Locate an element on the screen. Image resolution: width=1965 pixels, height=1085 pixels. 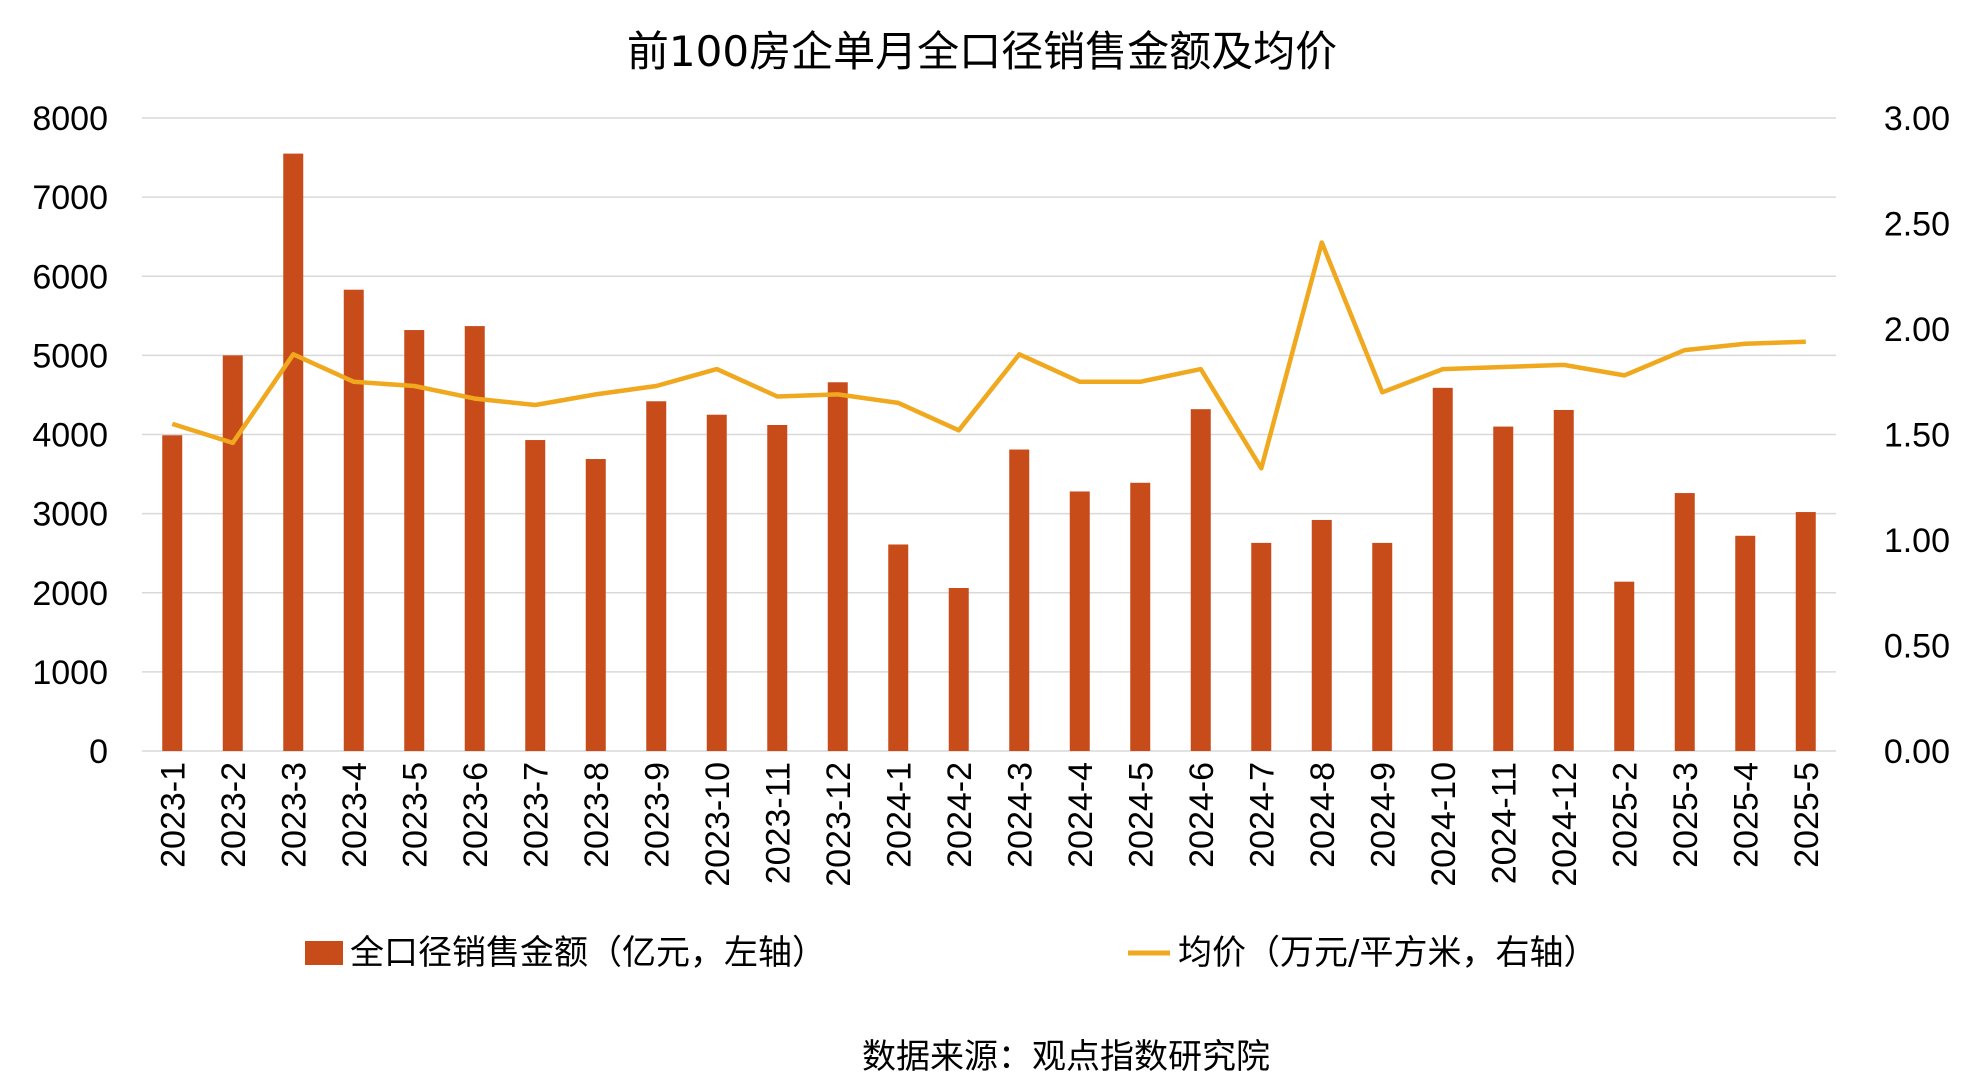
left-tick-label: 2000 is located at coordinates (70, 594).